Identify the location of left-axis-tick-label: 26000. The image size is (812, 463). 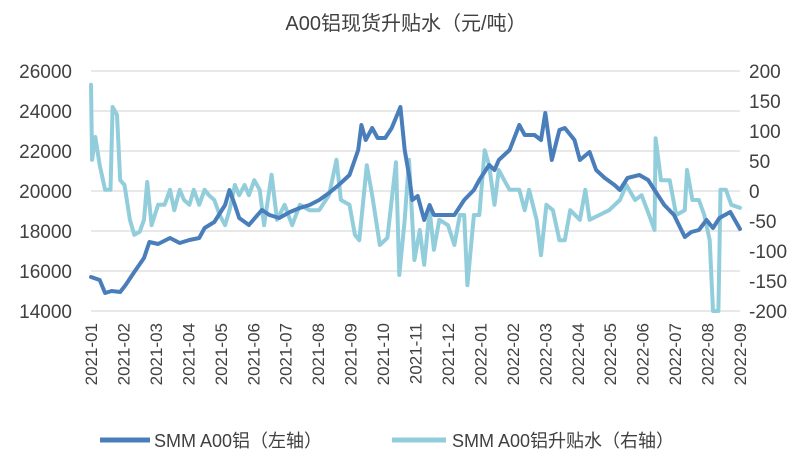
(45, 72).